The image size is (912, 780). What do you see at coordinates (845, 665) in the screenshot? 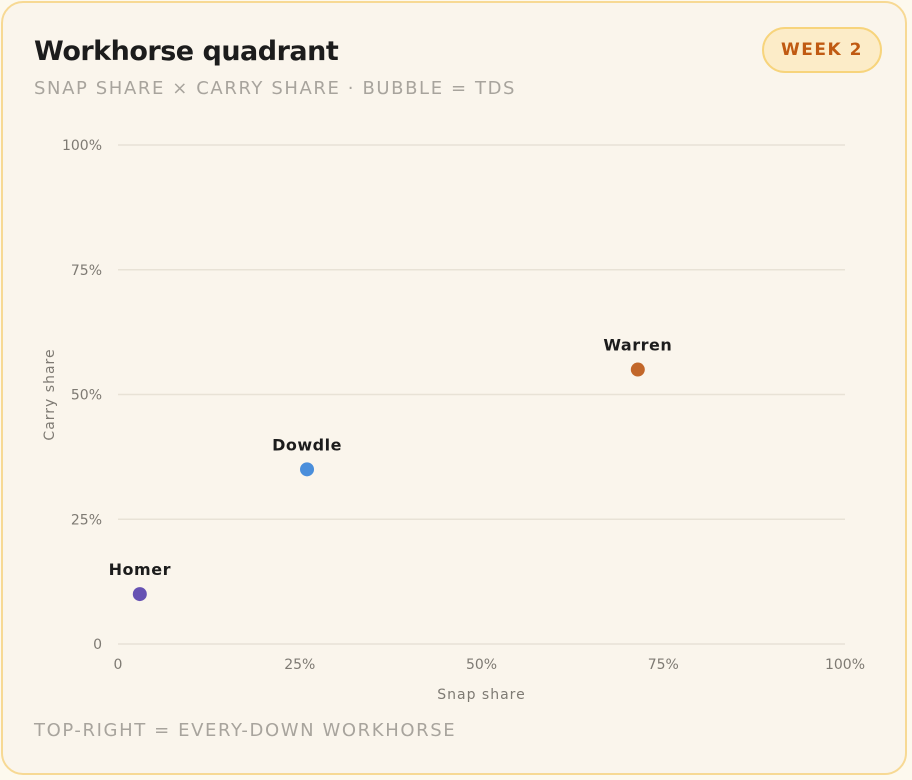
I see `x-tick-label: 100%` at bounding box center [845, 665].